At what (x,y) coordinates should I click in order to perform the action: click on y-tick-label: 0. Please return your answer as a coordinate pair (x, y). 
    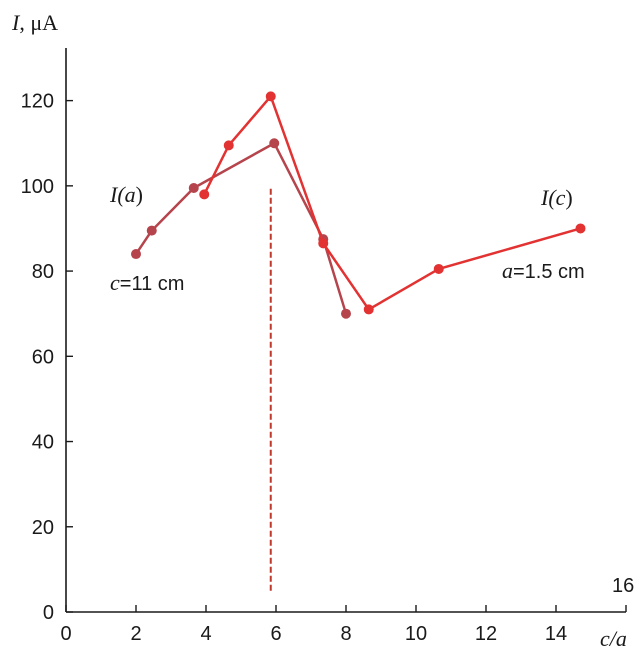
    Looking at the image, I should click on (48, 613).